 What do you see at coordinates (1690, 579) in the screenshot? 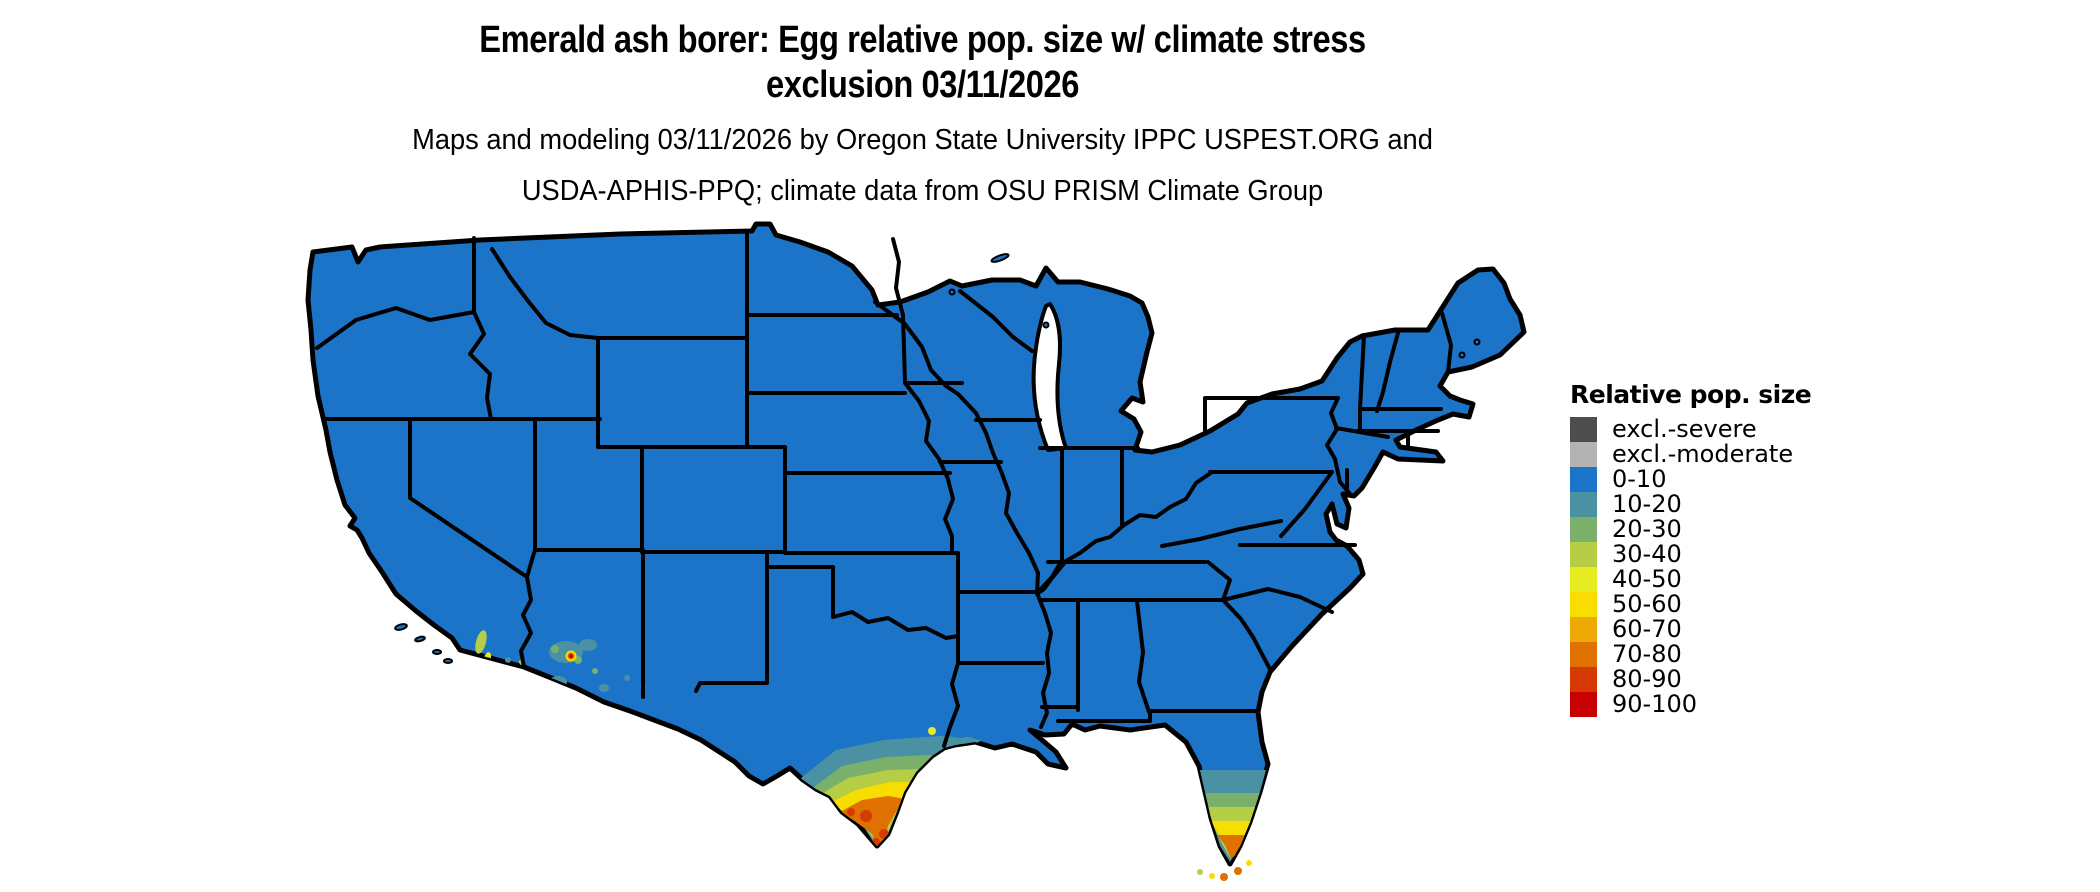
I see `legend-entry: 40-50` at bounding box center [1690, 579].